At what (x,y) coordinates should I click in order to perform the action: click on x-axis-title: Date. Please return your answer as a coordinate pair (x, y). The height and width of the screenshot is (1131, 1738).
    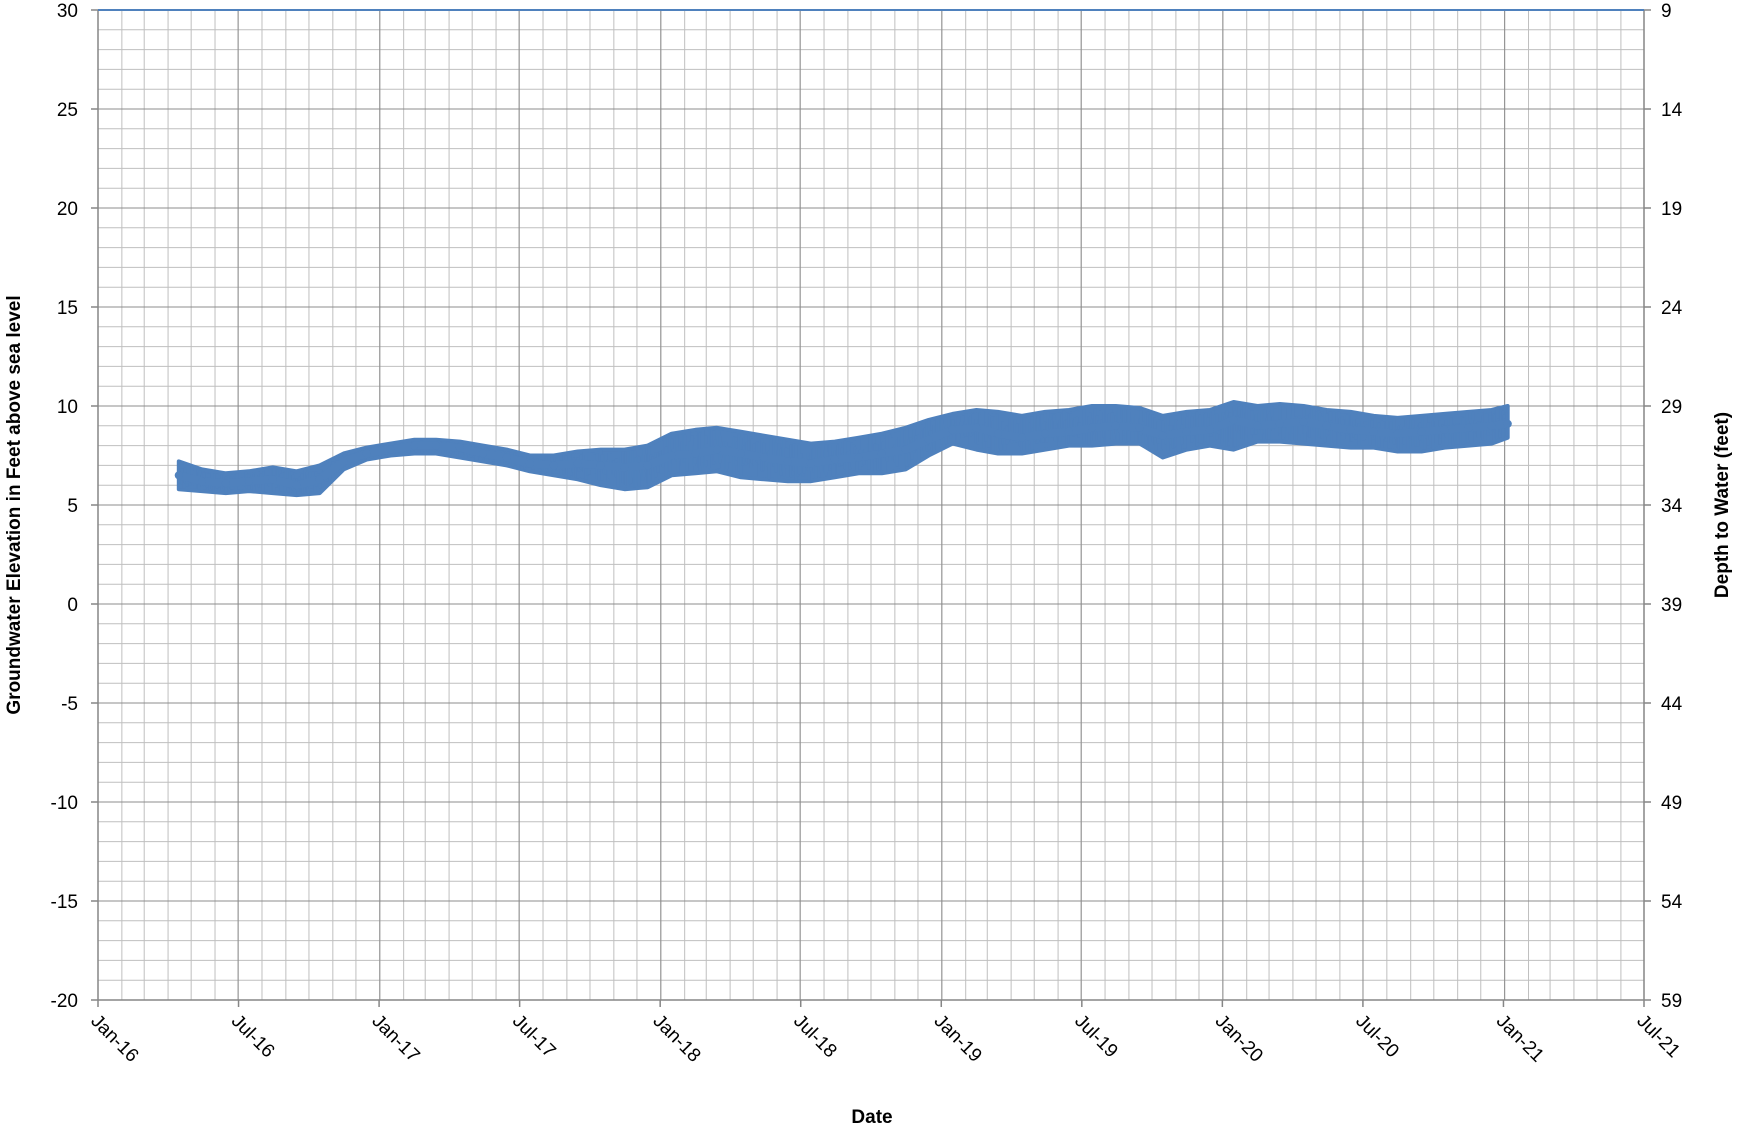
    Looking at the image, I should click on (871, 1117).